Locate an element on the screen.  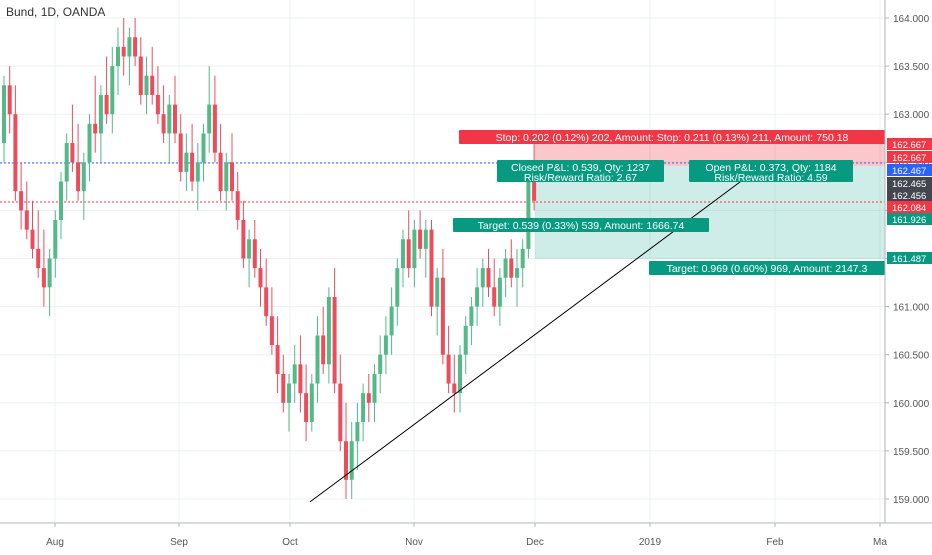
x-tick-label: Sep is located at coordinates (179, 542).